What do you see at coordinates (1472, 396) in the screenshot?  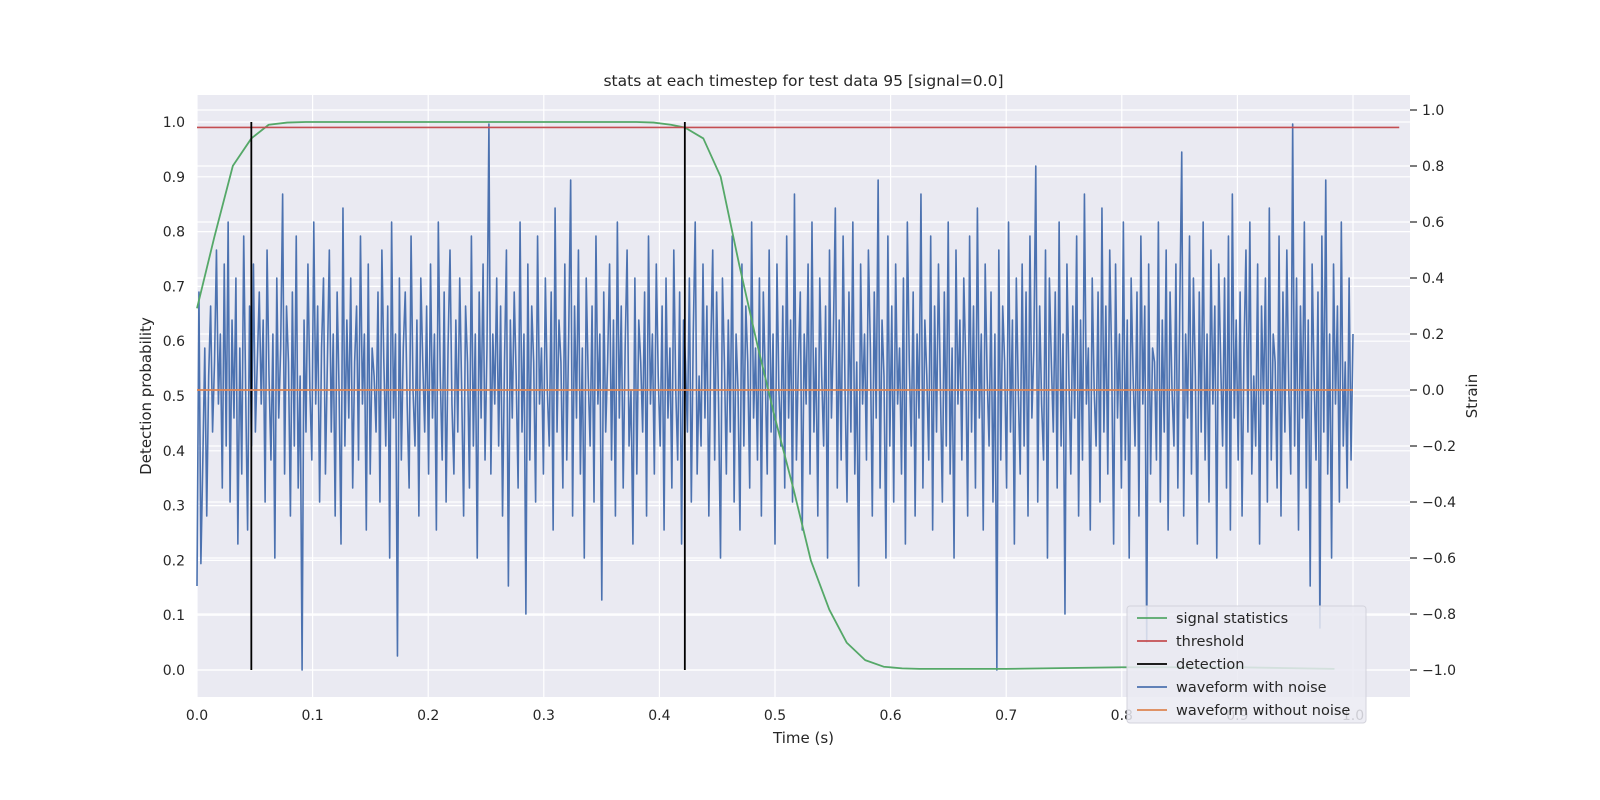 I see `right-y-axis-title: Strain` at bounding box center [1472, 396].